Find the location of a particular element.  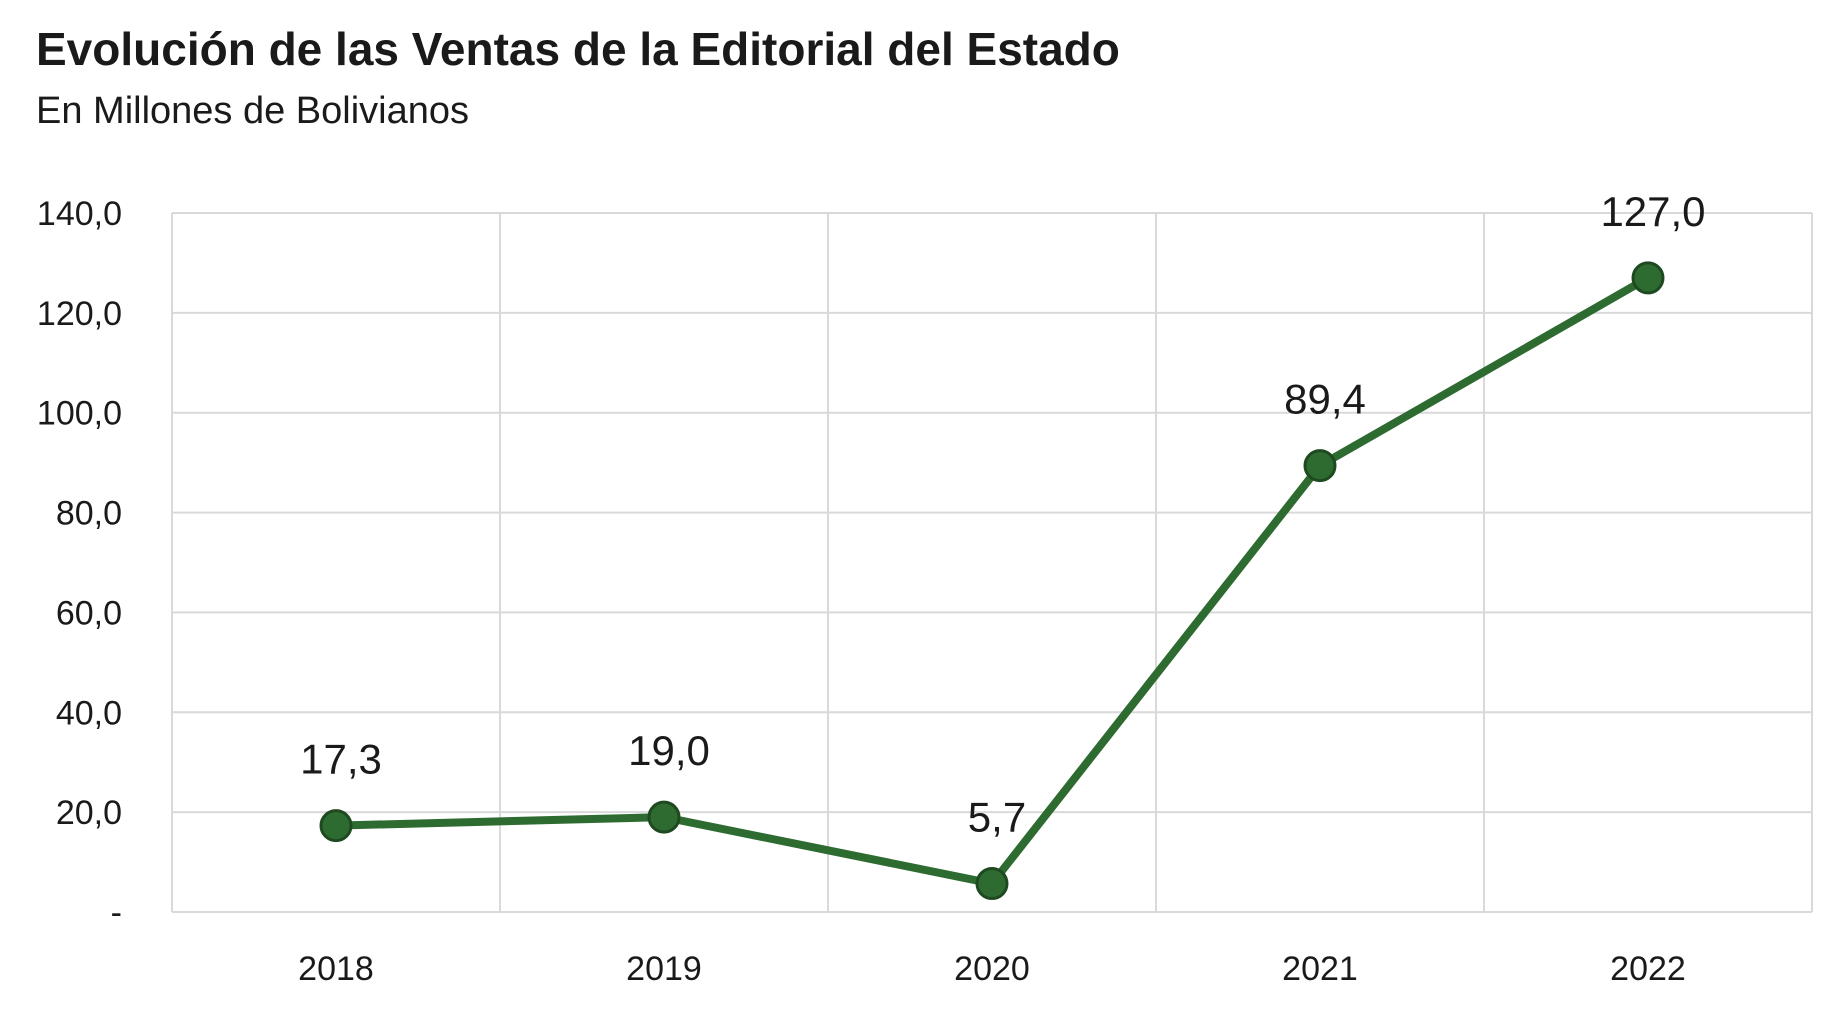

y-tick-label: 120,0 is located at coordinates (79, 314).